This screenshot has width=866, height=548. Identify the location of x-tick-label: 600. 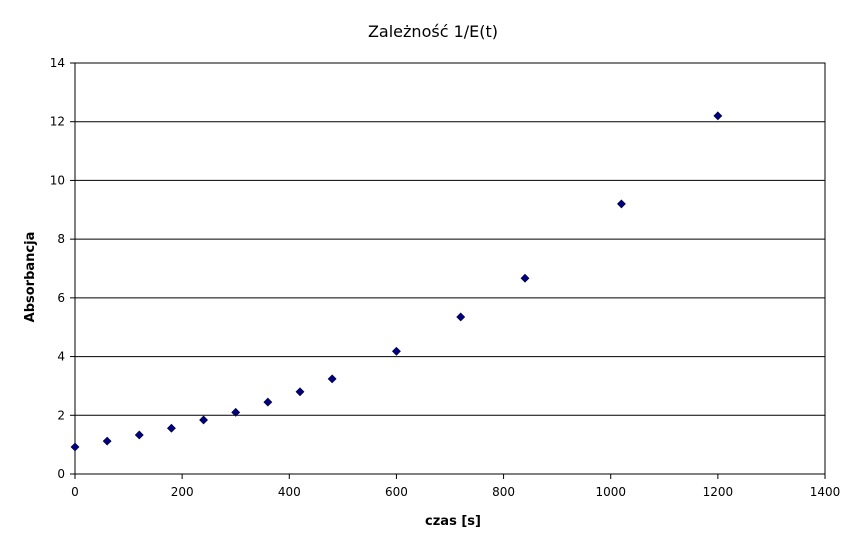
(396, 492).